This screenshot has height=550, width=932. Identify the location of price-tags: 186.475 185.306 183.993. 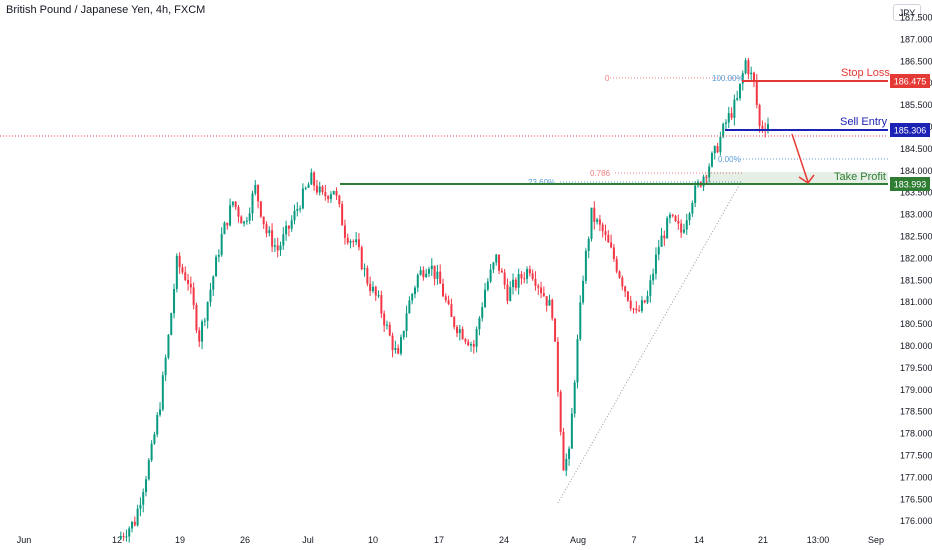
(910, 132).